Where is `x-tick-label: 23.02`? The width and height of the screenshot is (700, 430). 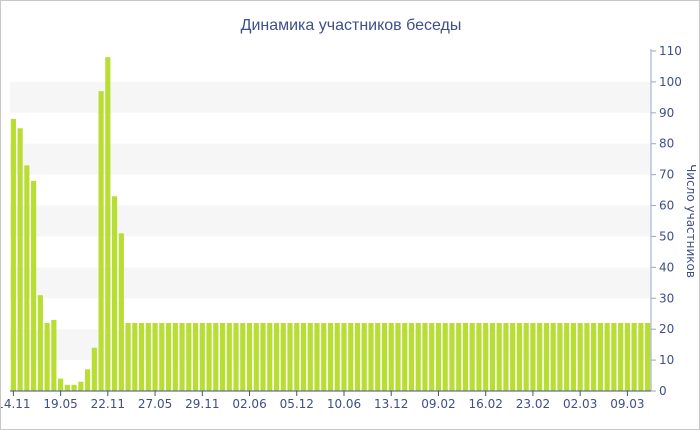
x-tick-label: 23.02 is located at coordinates (533, 404).